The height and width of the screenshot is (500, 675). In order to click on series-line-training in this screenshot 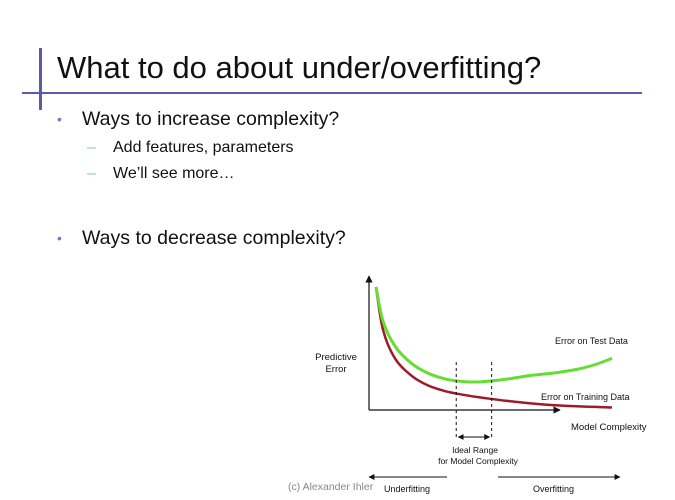, I will do `click(493, 347)`.